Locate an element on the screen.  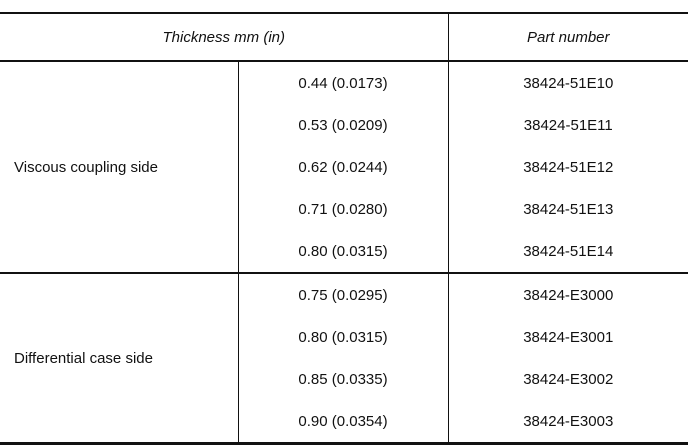
thickness-cell: 0.90 (0.0354) is located at coordinates (342, 422).